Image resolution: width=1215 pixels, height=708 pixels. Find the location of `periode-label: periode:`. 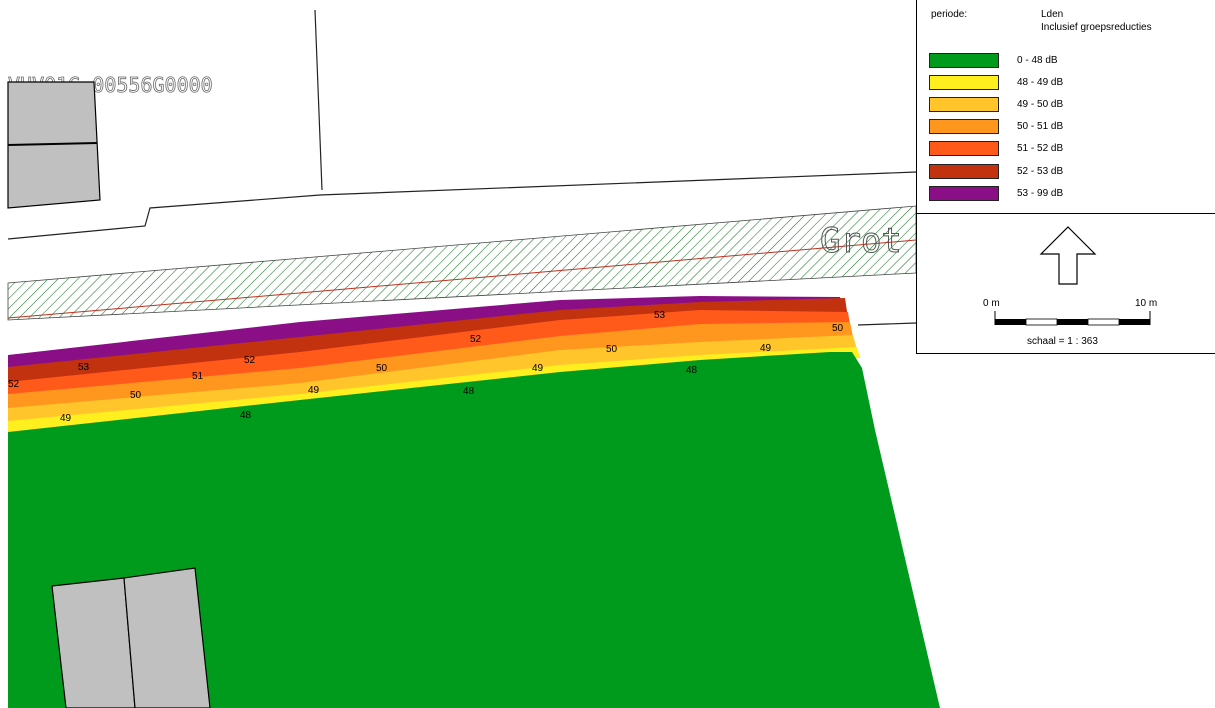

periode-label: periode: is located at coordinates (949, 14).